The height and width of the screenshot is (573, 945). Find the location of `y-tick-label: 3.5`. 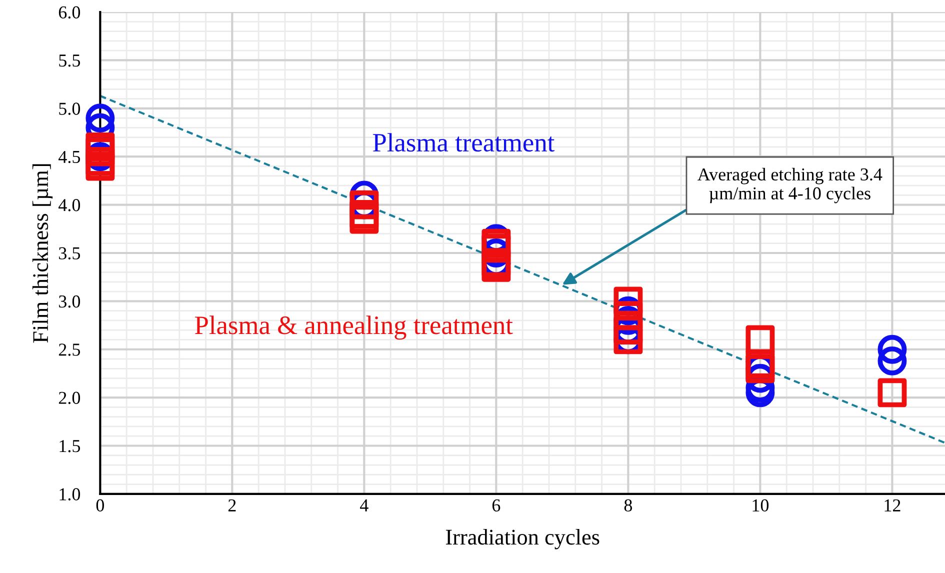

y-tick-label: 3.5 is located at coordinates (69, 253).